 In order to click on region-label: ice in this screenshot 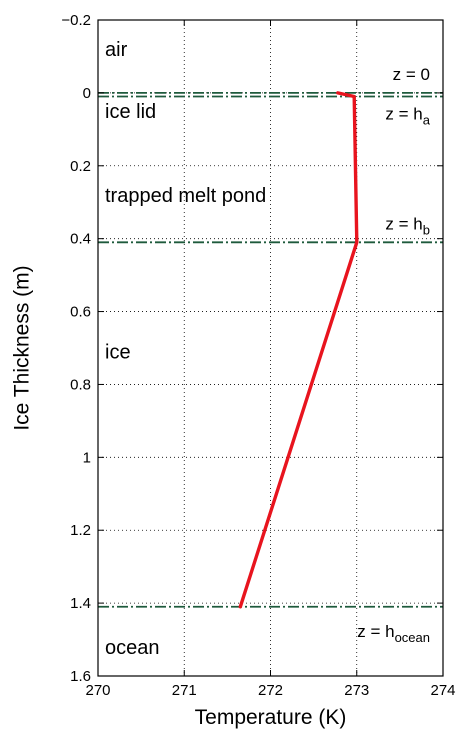, I will do `click(118, 353)`.